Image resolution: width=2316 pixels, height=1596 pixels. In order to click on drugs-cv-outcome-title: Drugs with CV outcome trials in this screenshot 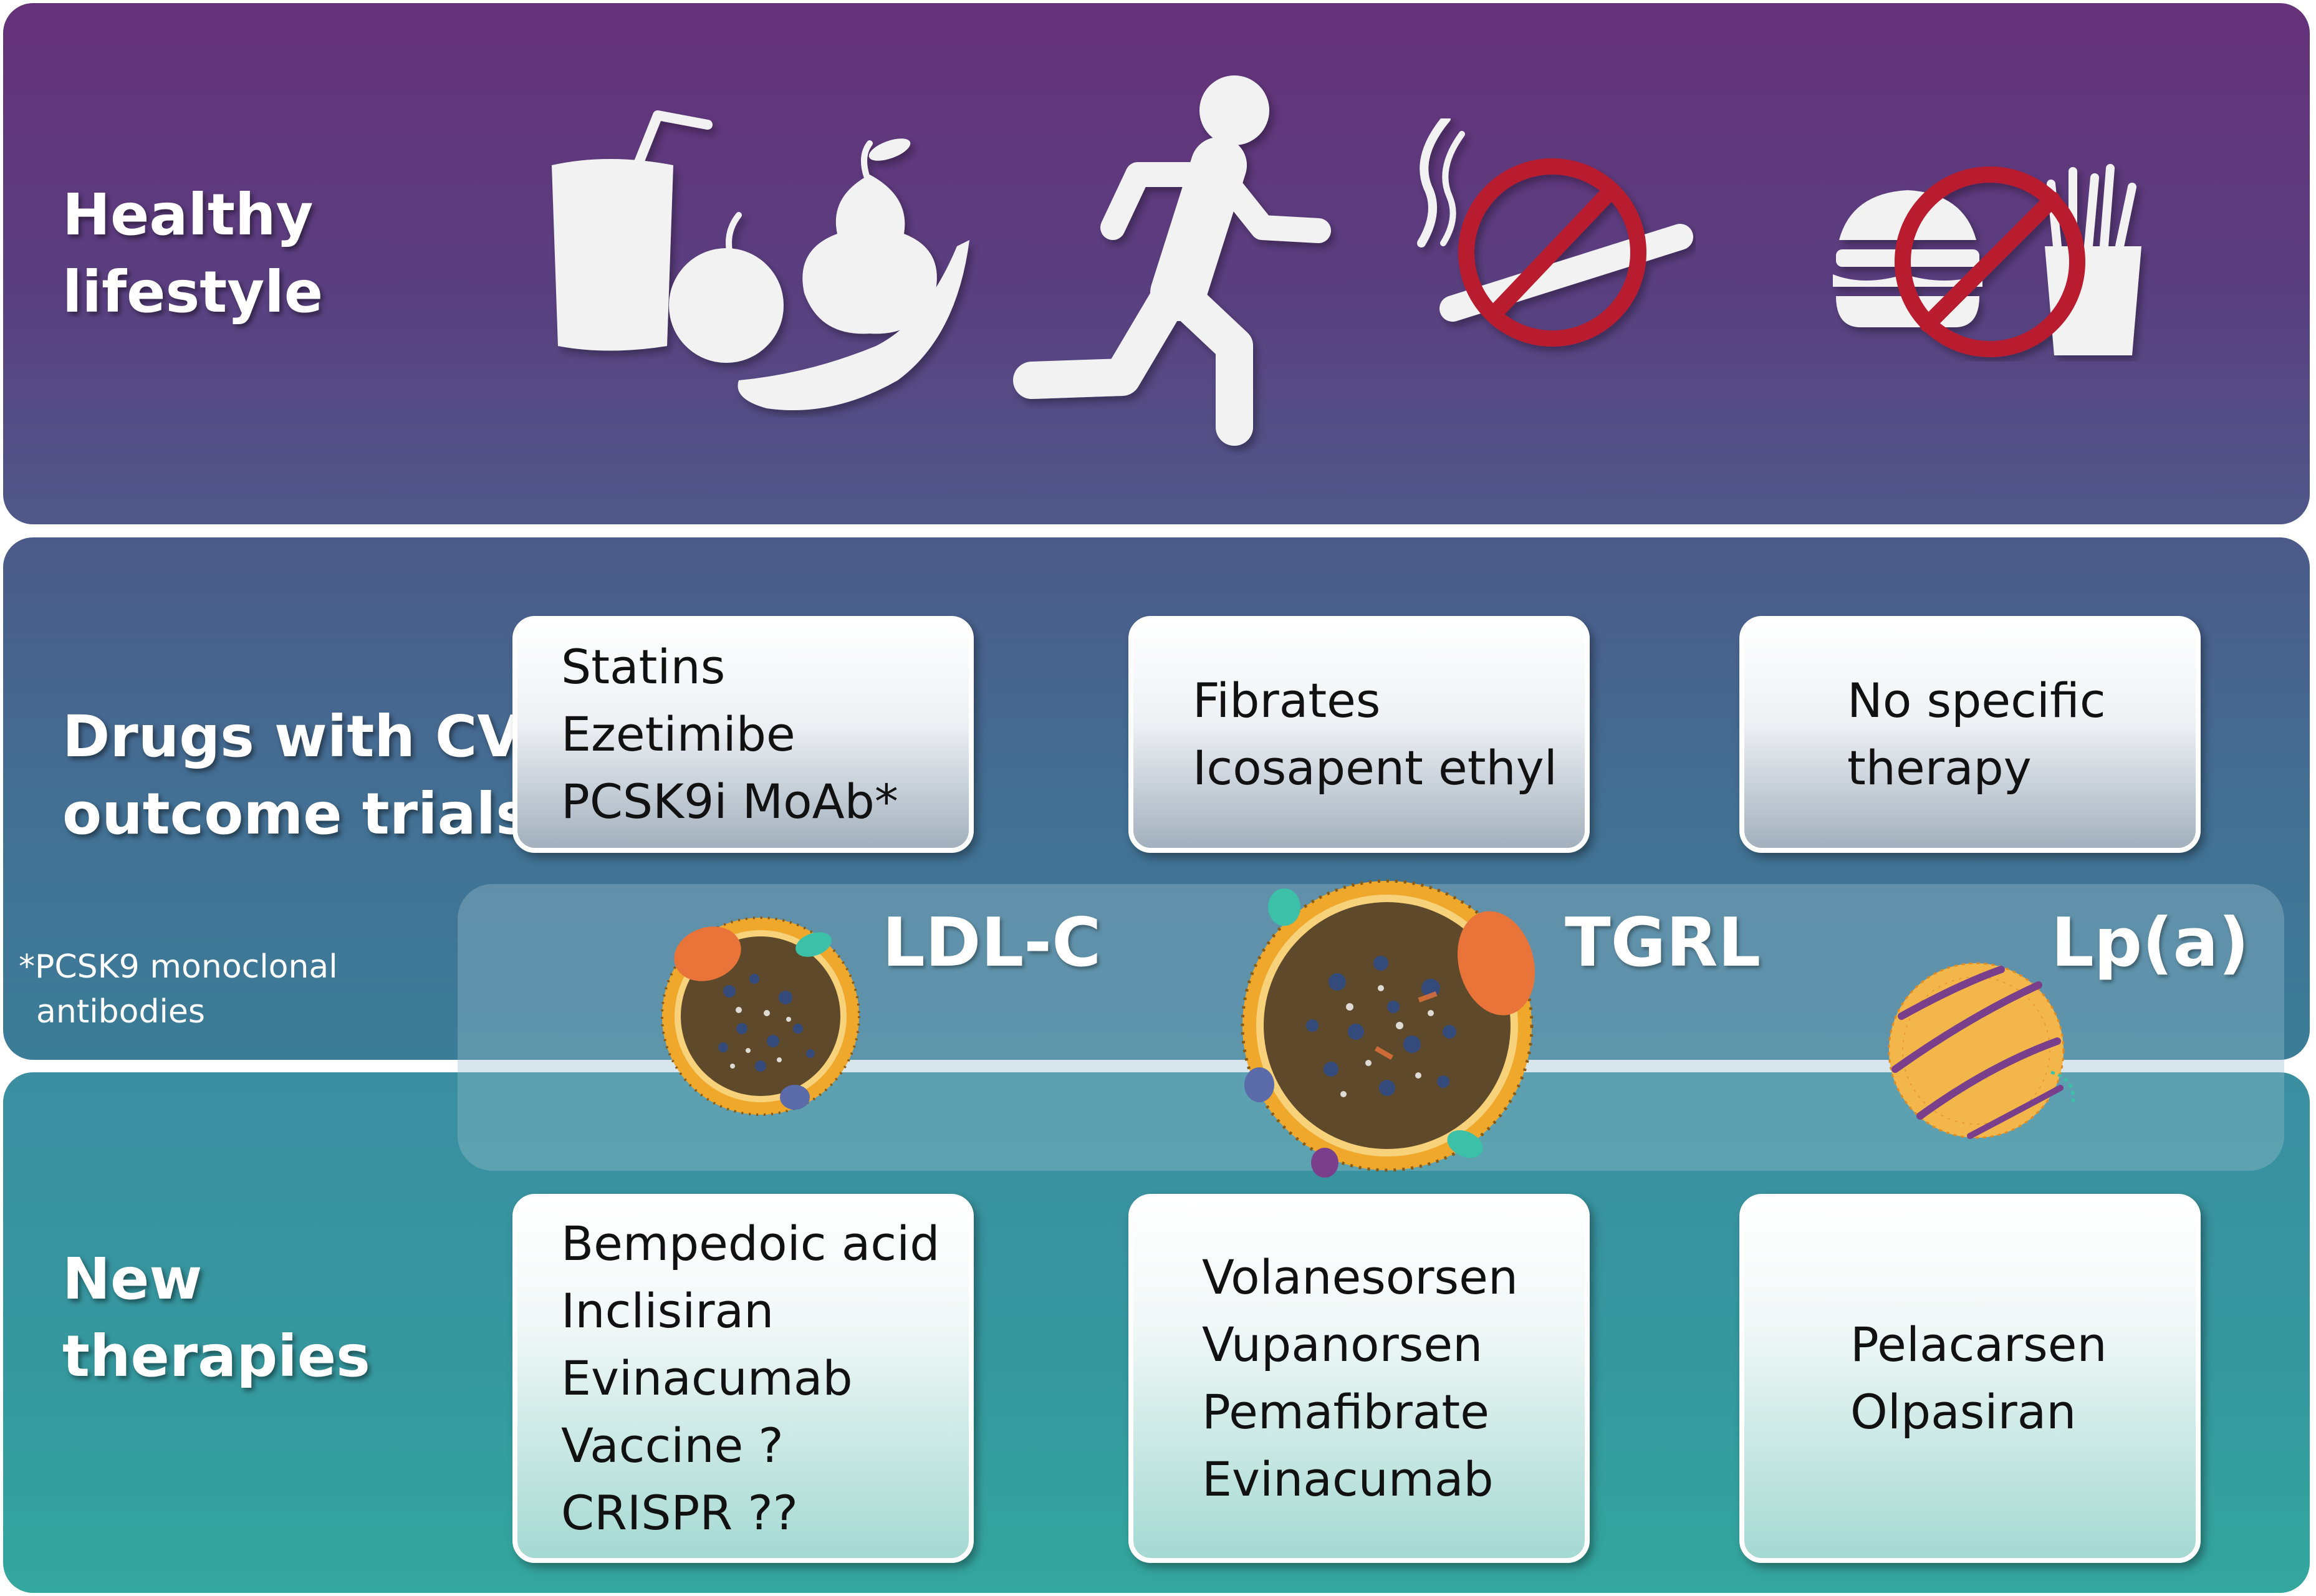, I will do `click(296, 775)`.